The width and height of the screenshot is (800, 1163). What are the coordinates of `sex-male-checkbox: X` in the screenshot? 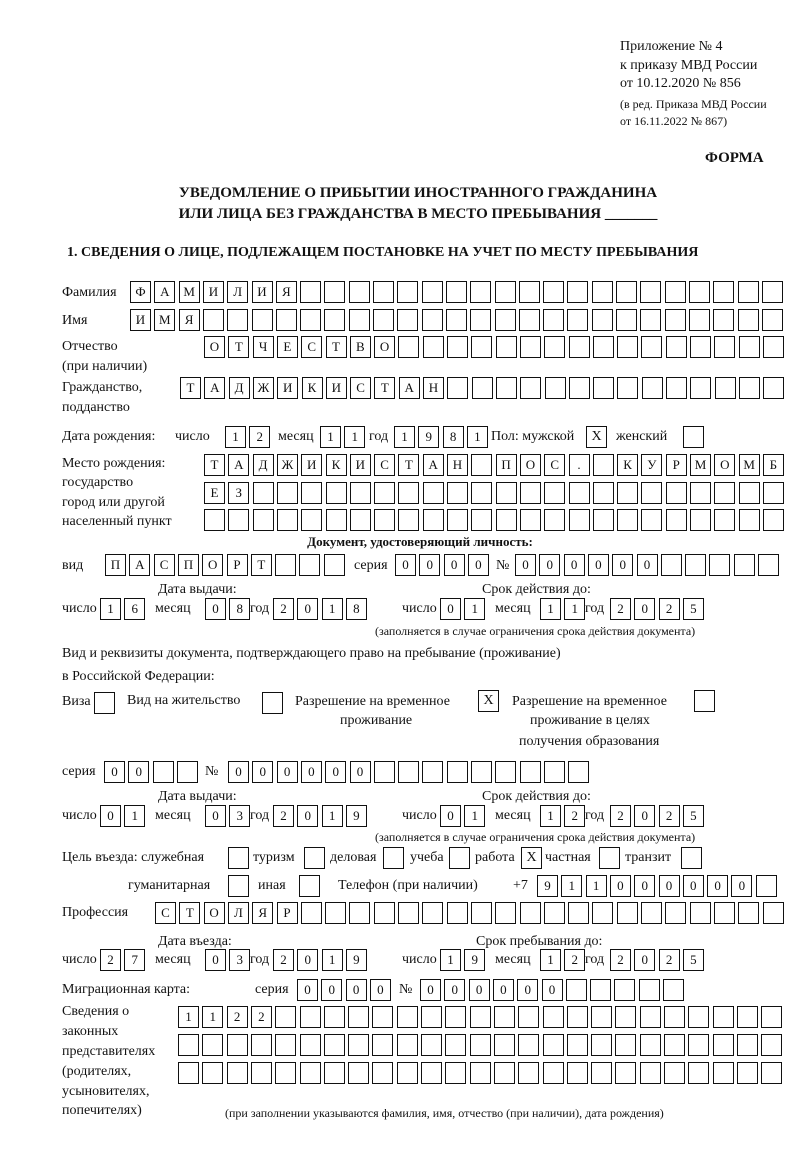 It's located at (596, 437).